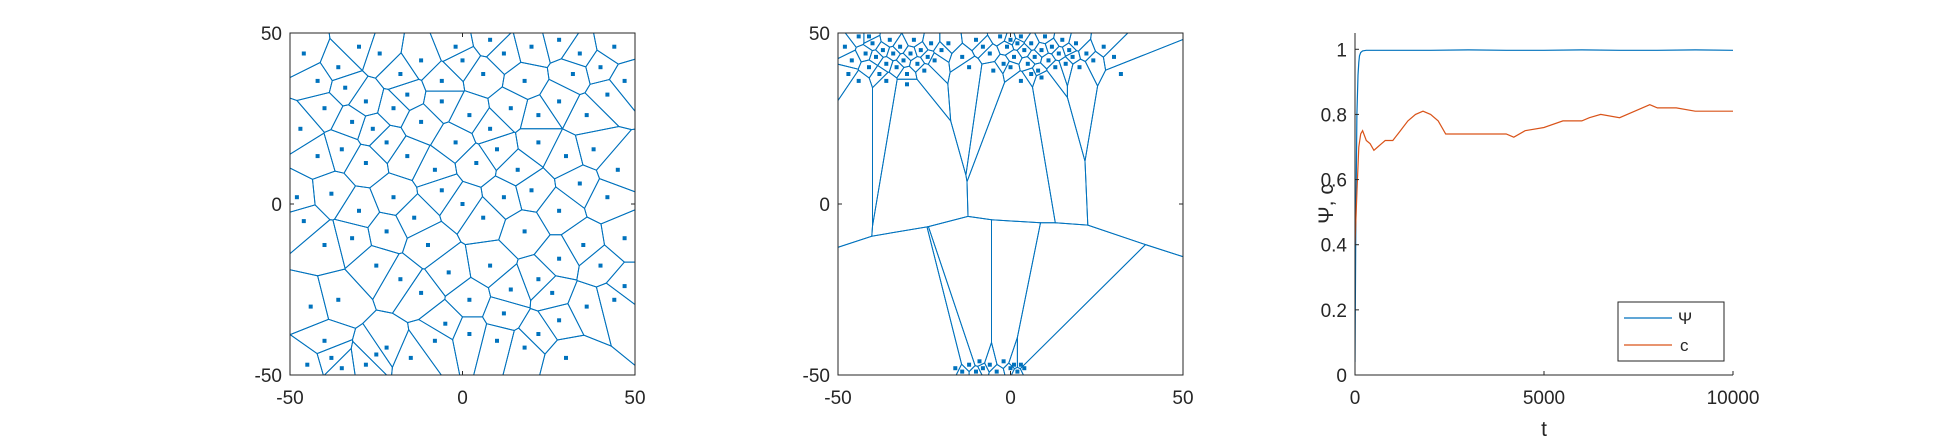 Image resolution: width=1938 pixels, height=441 pixels. What do you see at coordinates (1182, 398) in the screenshot?
I see `x-tick-label: 50` at bounding box center [1182, 398].